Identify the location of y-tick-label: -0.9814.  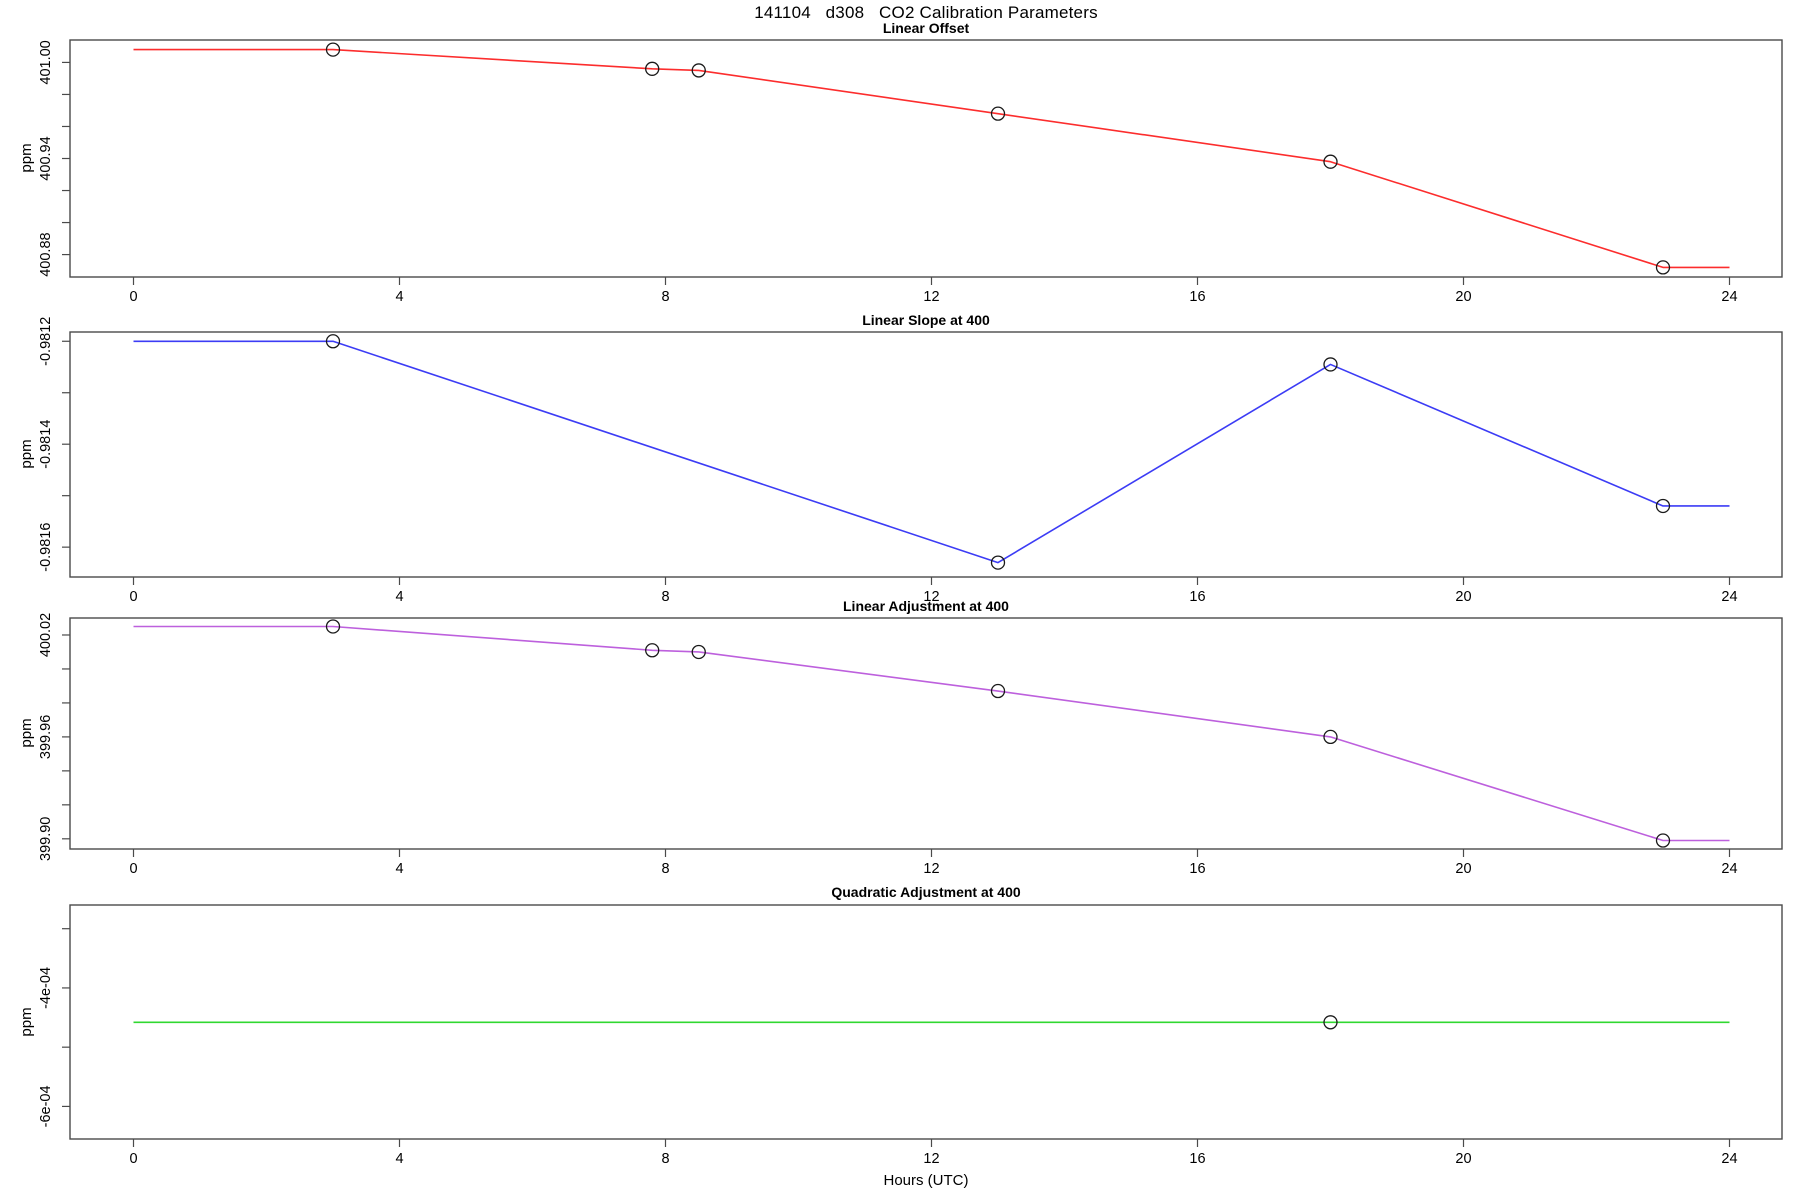
(46, 444).